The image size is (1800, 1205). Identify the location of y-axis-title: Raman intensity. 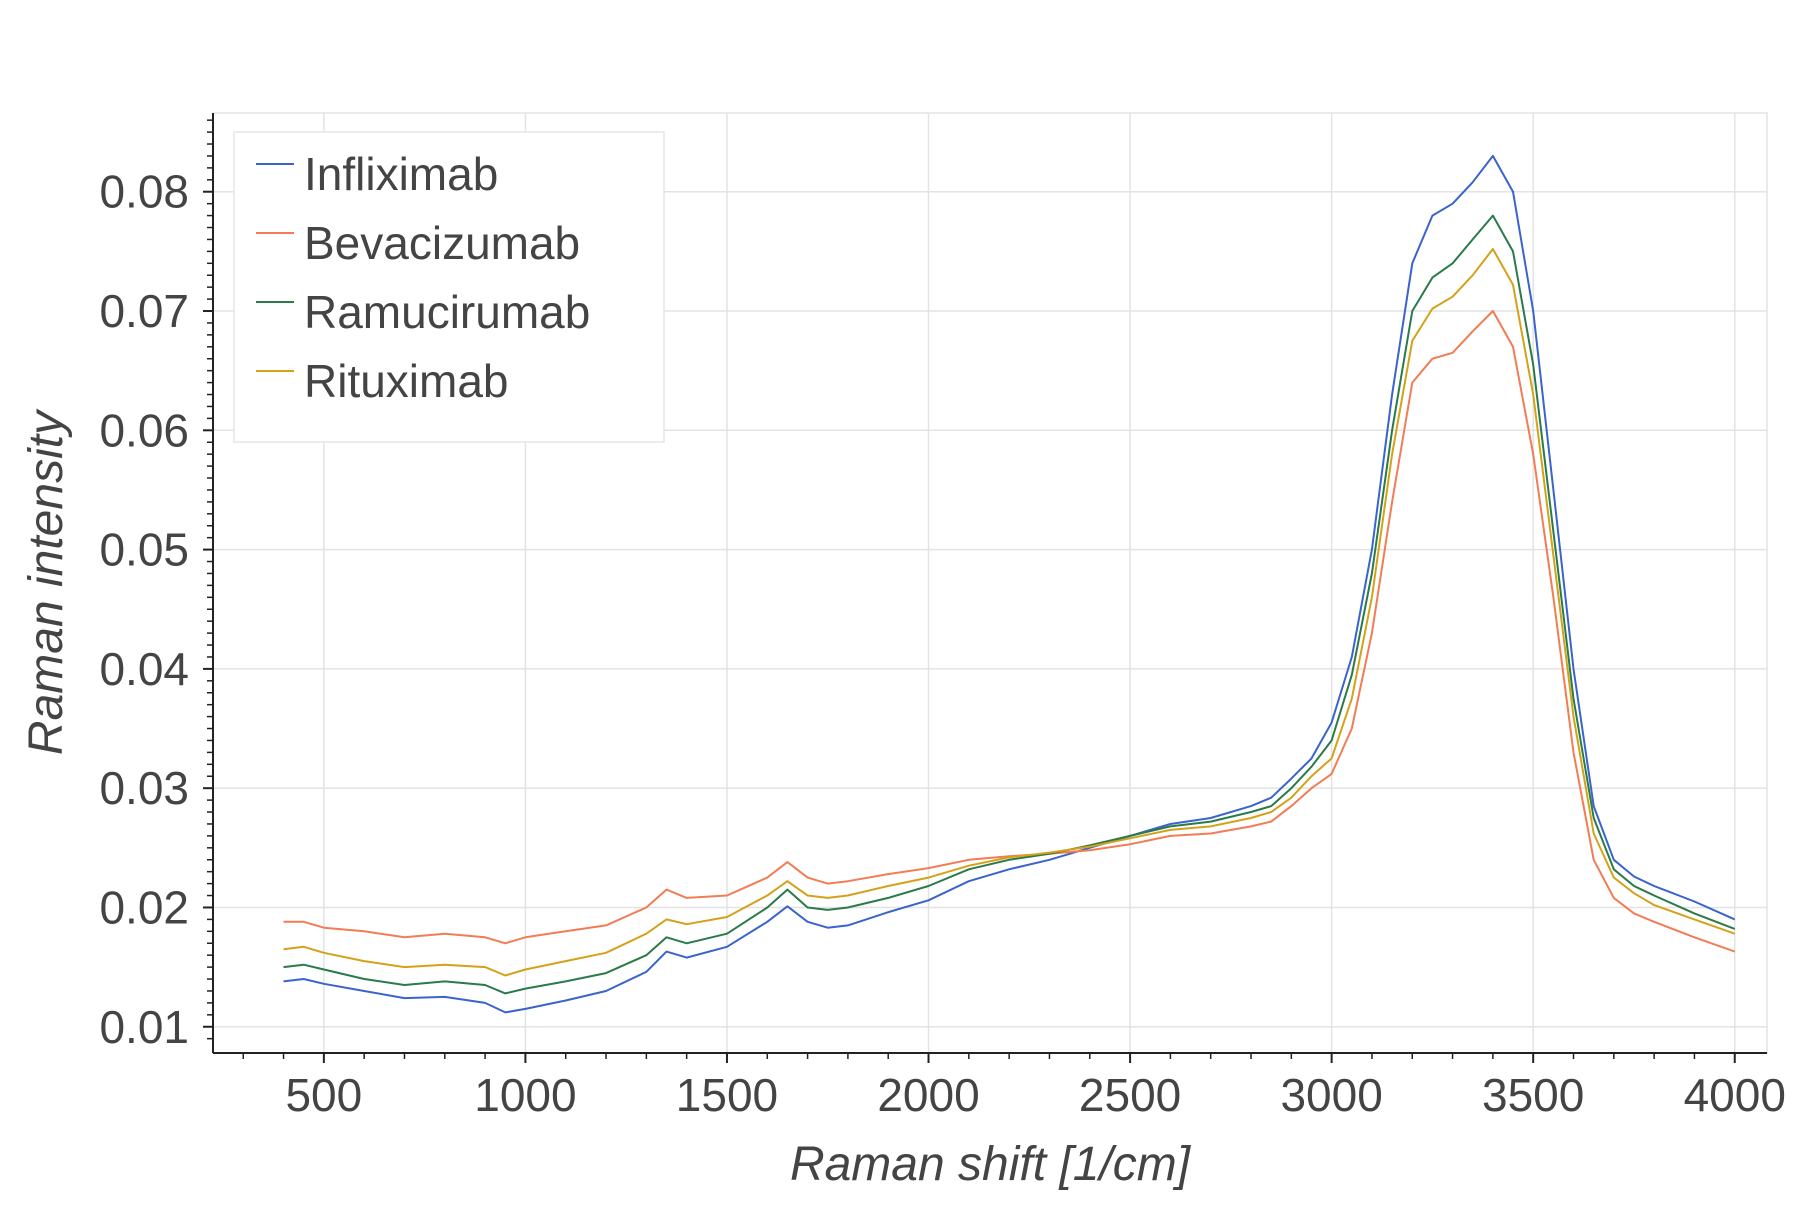
(46, 581).